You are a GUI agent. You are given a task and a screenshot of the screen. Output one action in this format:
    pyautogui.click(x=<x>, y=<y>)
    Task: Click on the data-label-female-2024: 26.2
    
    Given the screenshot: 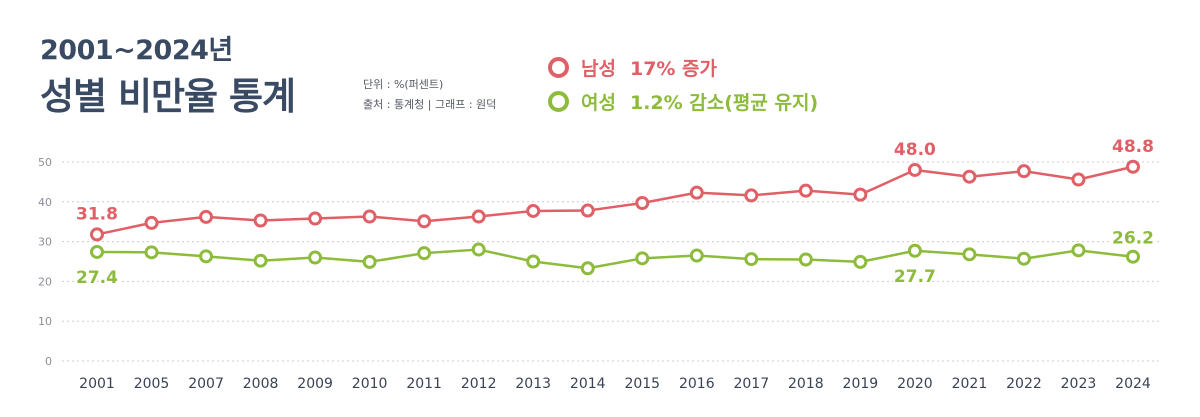 What is the action you would take?
    pyautogui.click(x=1133, y=239)
    